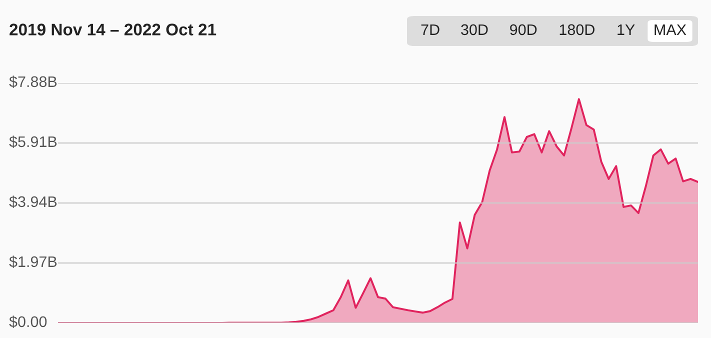 The width and height of the screenshot is (711, 338). Describe the element at coordinates (523, 30) in the screenshot. I see `text: 90D` at that location.